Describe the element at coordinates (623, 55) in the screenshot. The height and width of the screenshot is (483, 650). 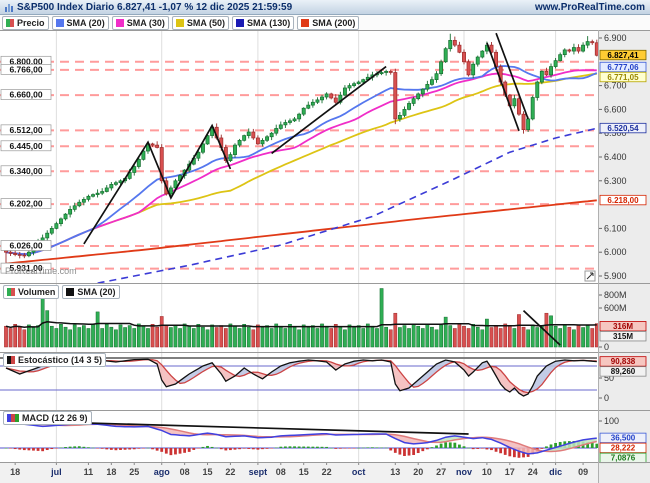
I see `svg-text: 6.827,41` at that location.